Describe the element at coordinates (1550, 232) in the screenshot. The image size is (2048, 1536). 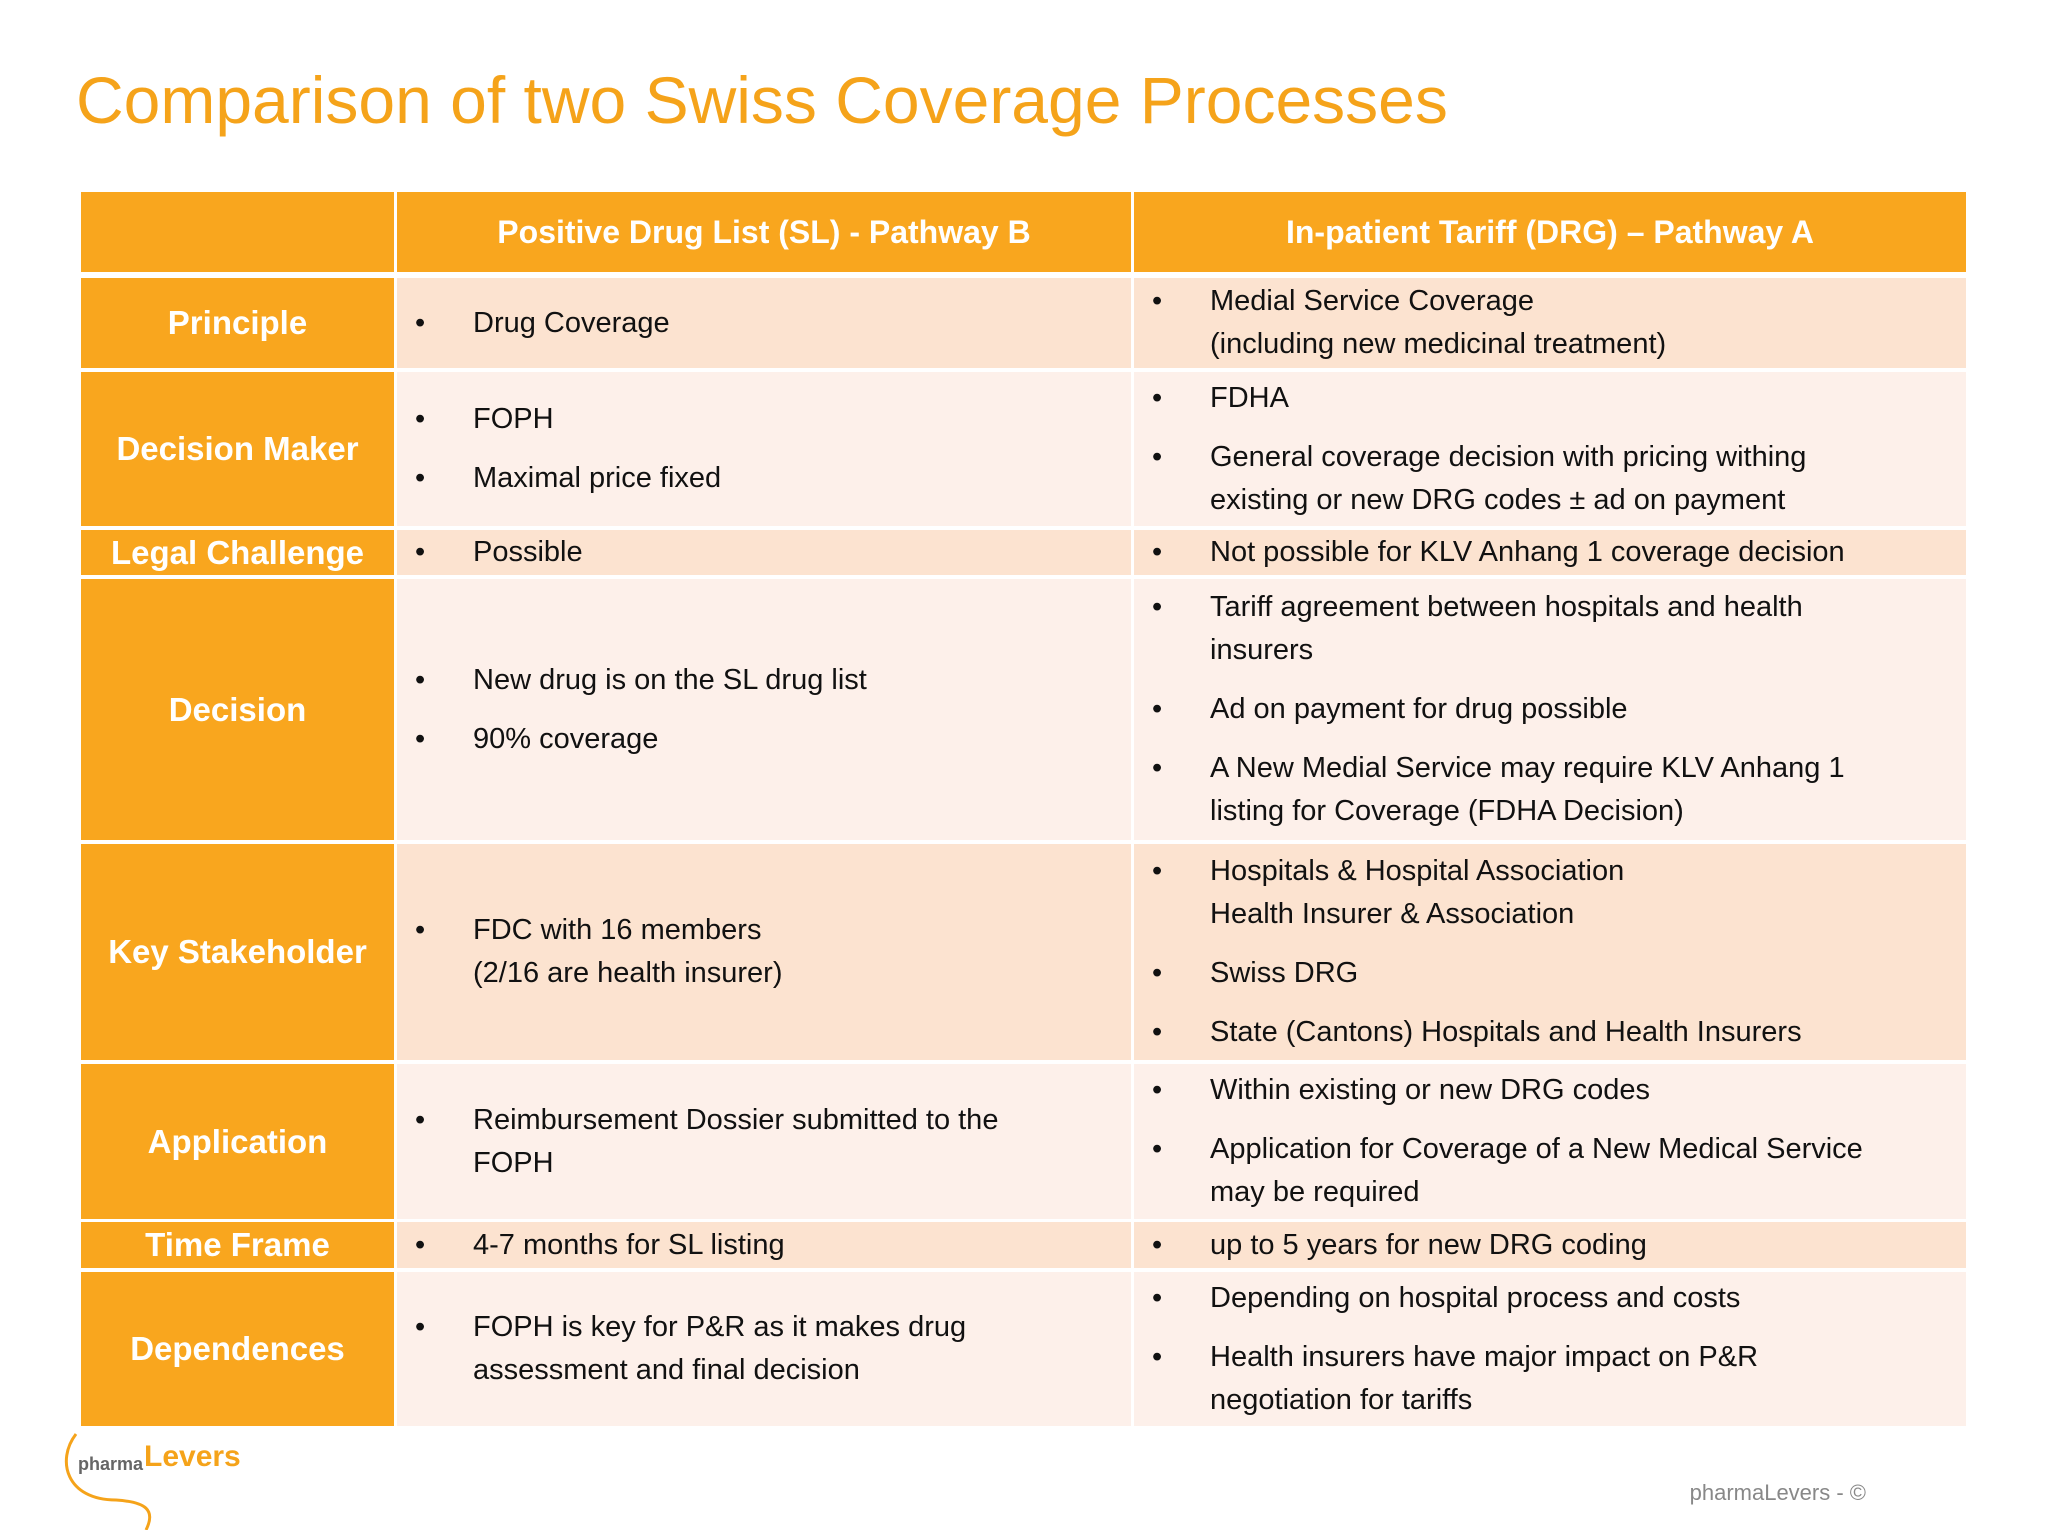
I see `header-cell: In-patient Tariff (DRG) – Pathway A` at that location.